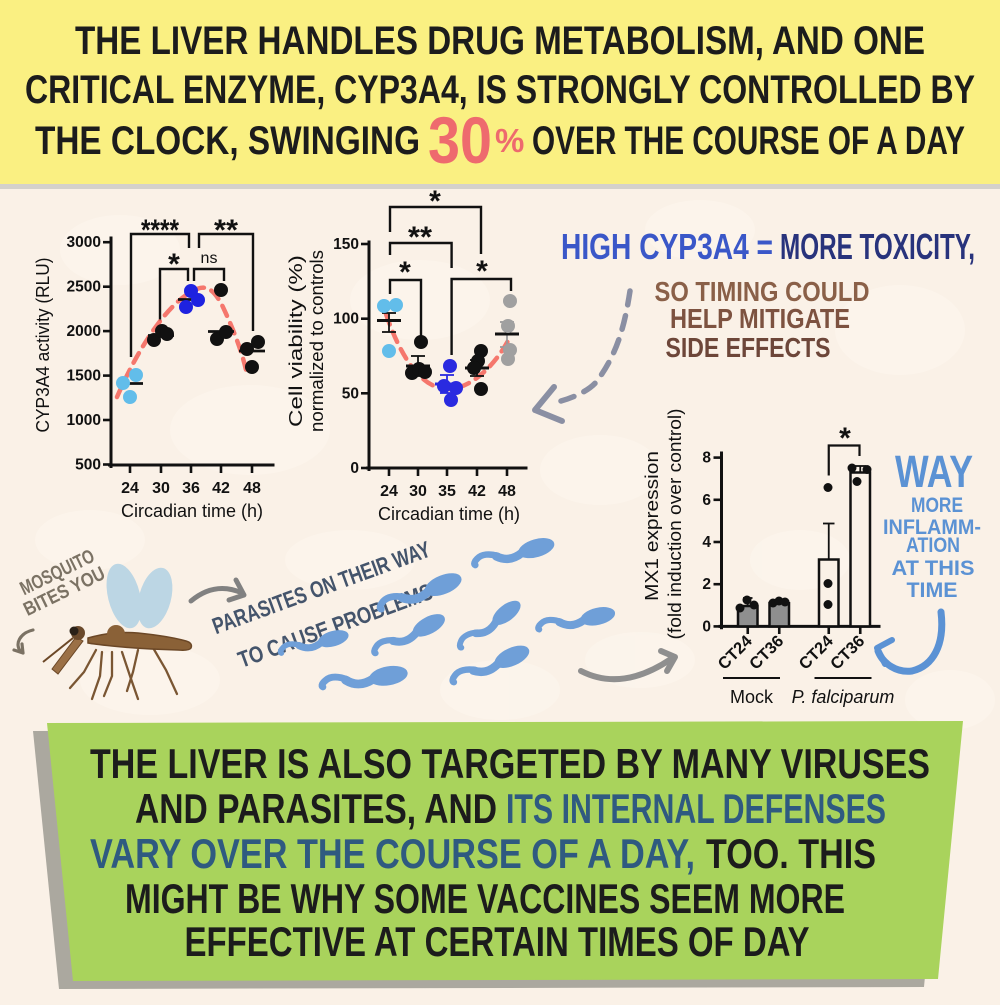 Image resolution: width=1000 pixels, height=1005 pixels. Describe the element at coordinates (317, 341) in the screenshot. I see `svg-text: normalized to controls` at that location.